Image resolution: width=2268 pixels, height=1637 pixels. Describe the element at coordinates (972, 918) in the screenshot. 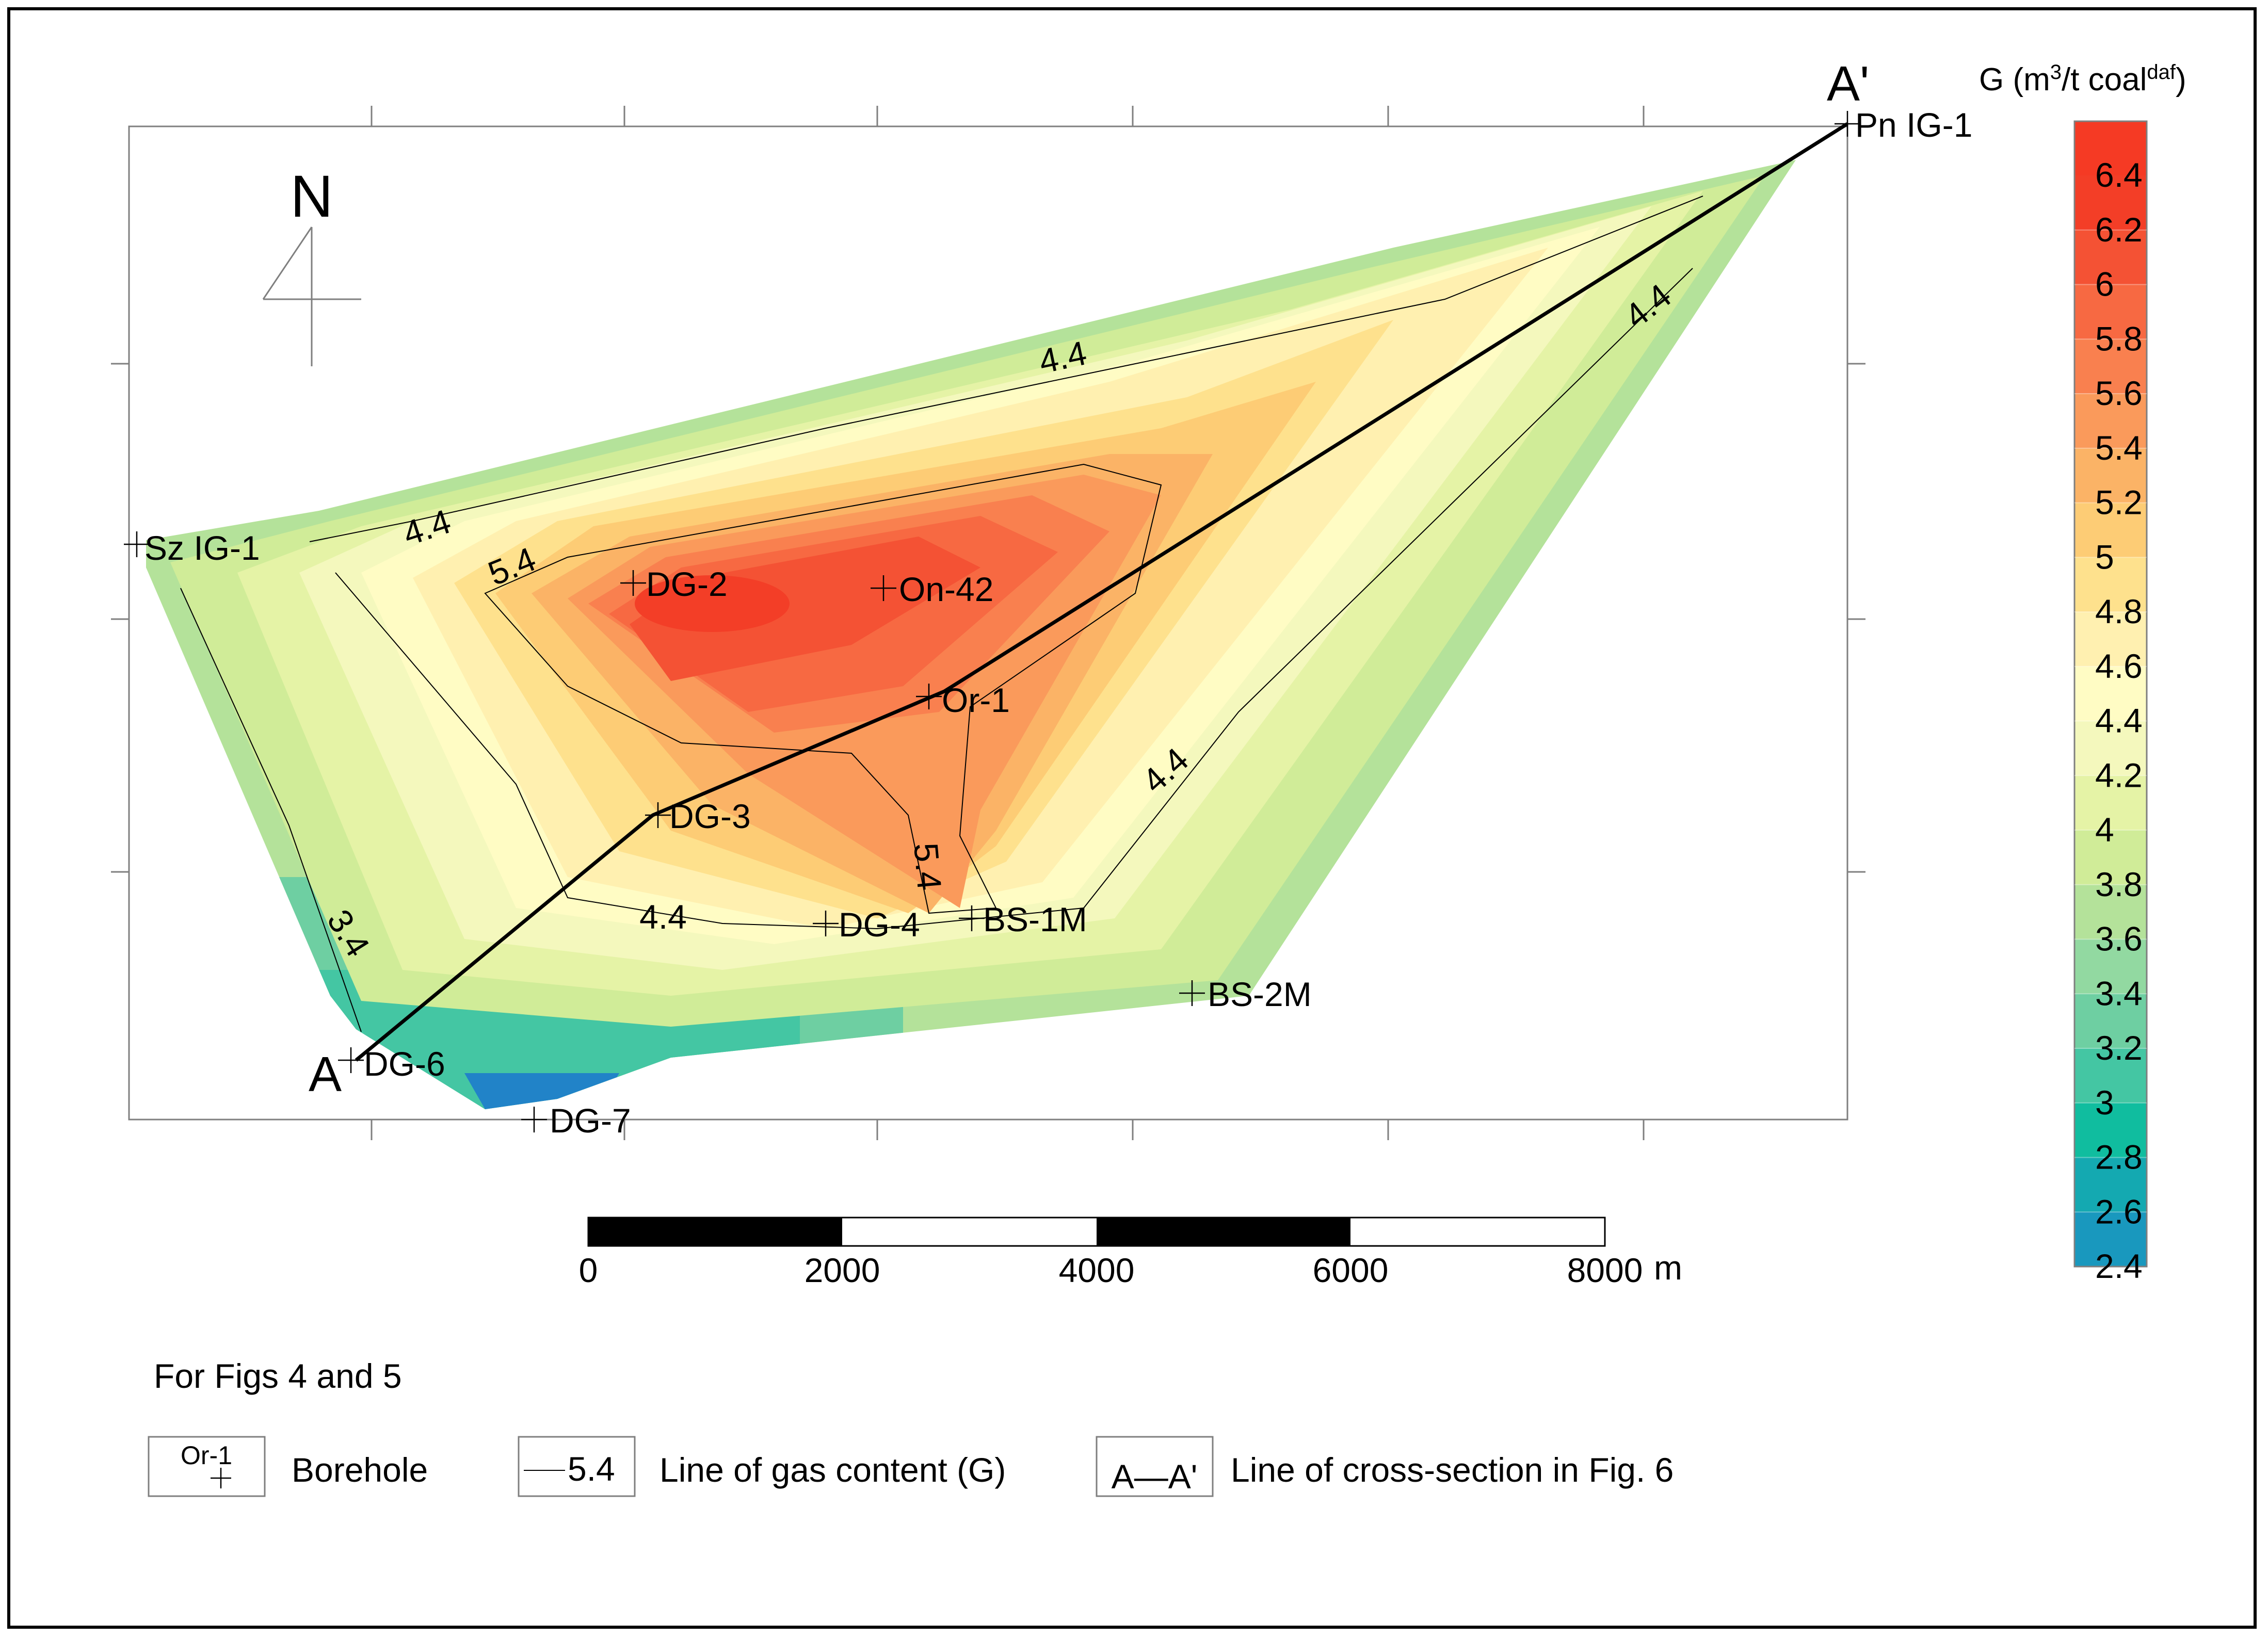

I see `borehole-marker-bs-1m` at that location.